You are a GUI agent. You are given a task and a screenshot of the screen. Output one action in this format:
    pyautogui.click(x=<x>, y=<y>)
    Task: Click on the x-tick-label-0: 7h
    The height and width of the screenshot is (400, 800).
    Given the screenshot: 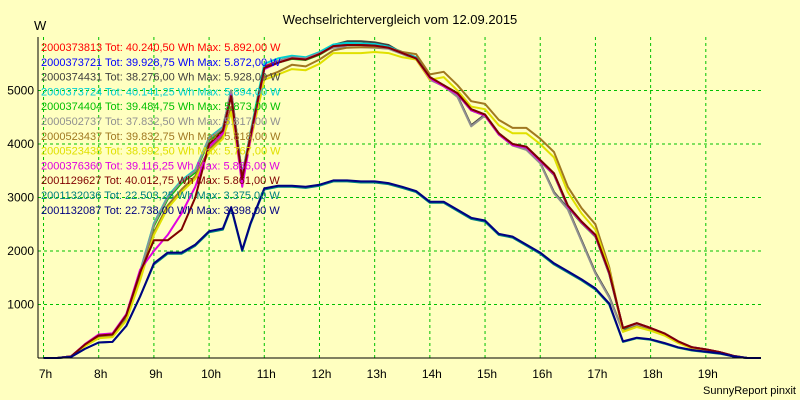 What is the action you would take?
    pyautogui.click(x=45, y=374)
    